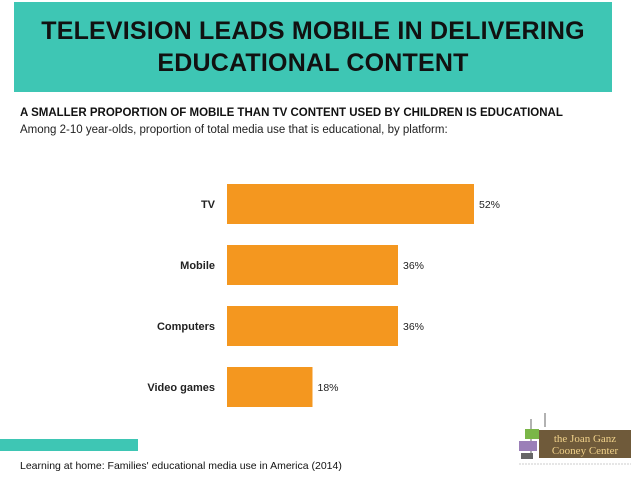  I want to click on banner-title-line-1: TELEVISION LEADS MOBILE IN DELIVERING, so click(313, 31).